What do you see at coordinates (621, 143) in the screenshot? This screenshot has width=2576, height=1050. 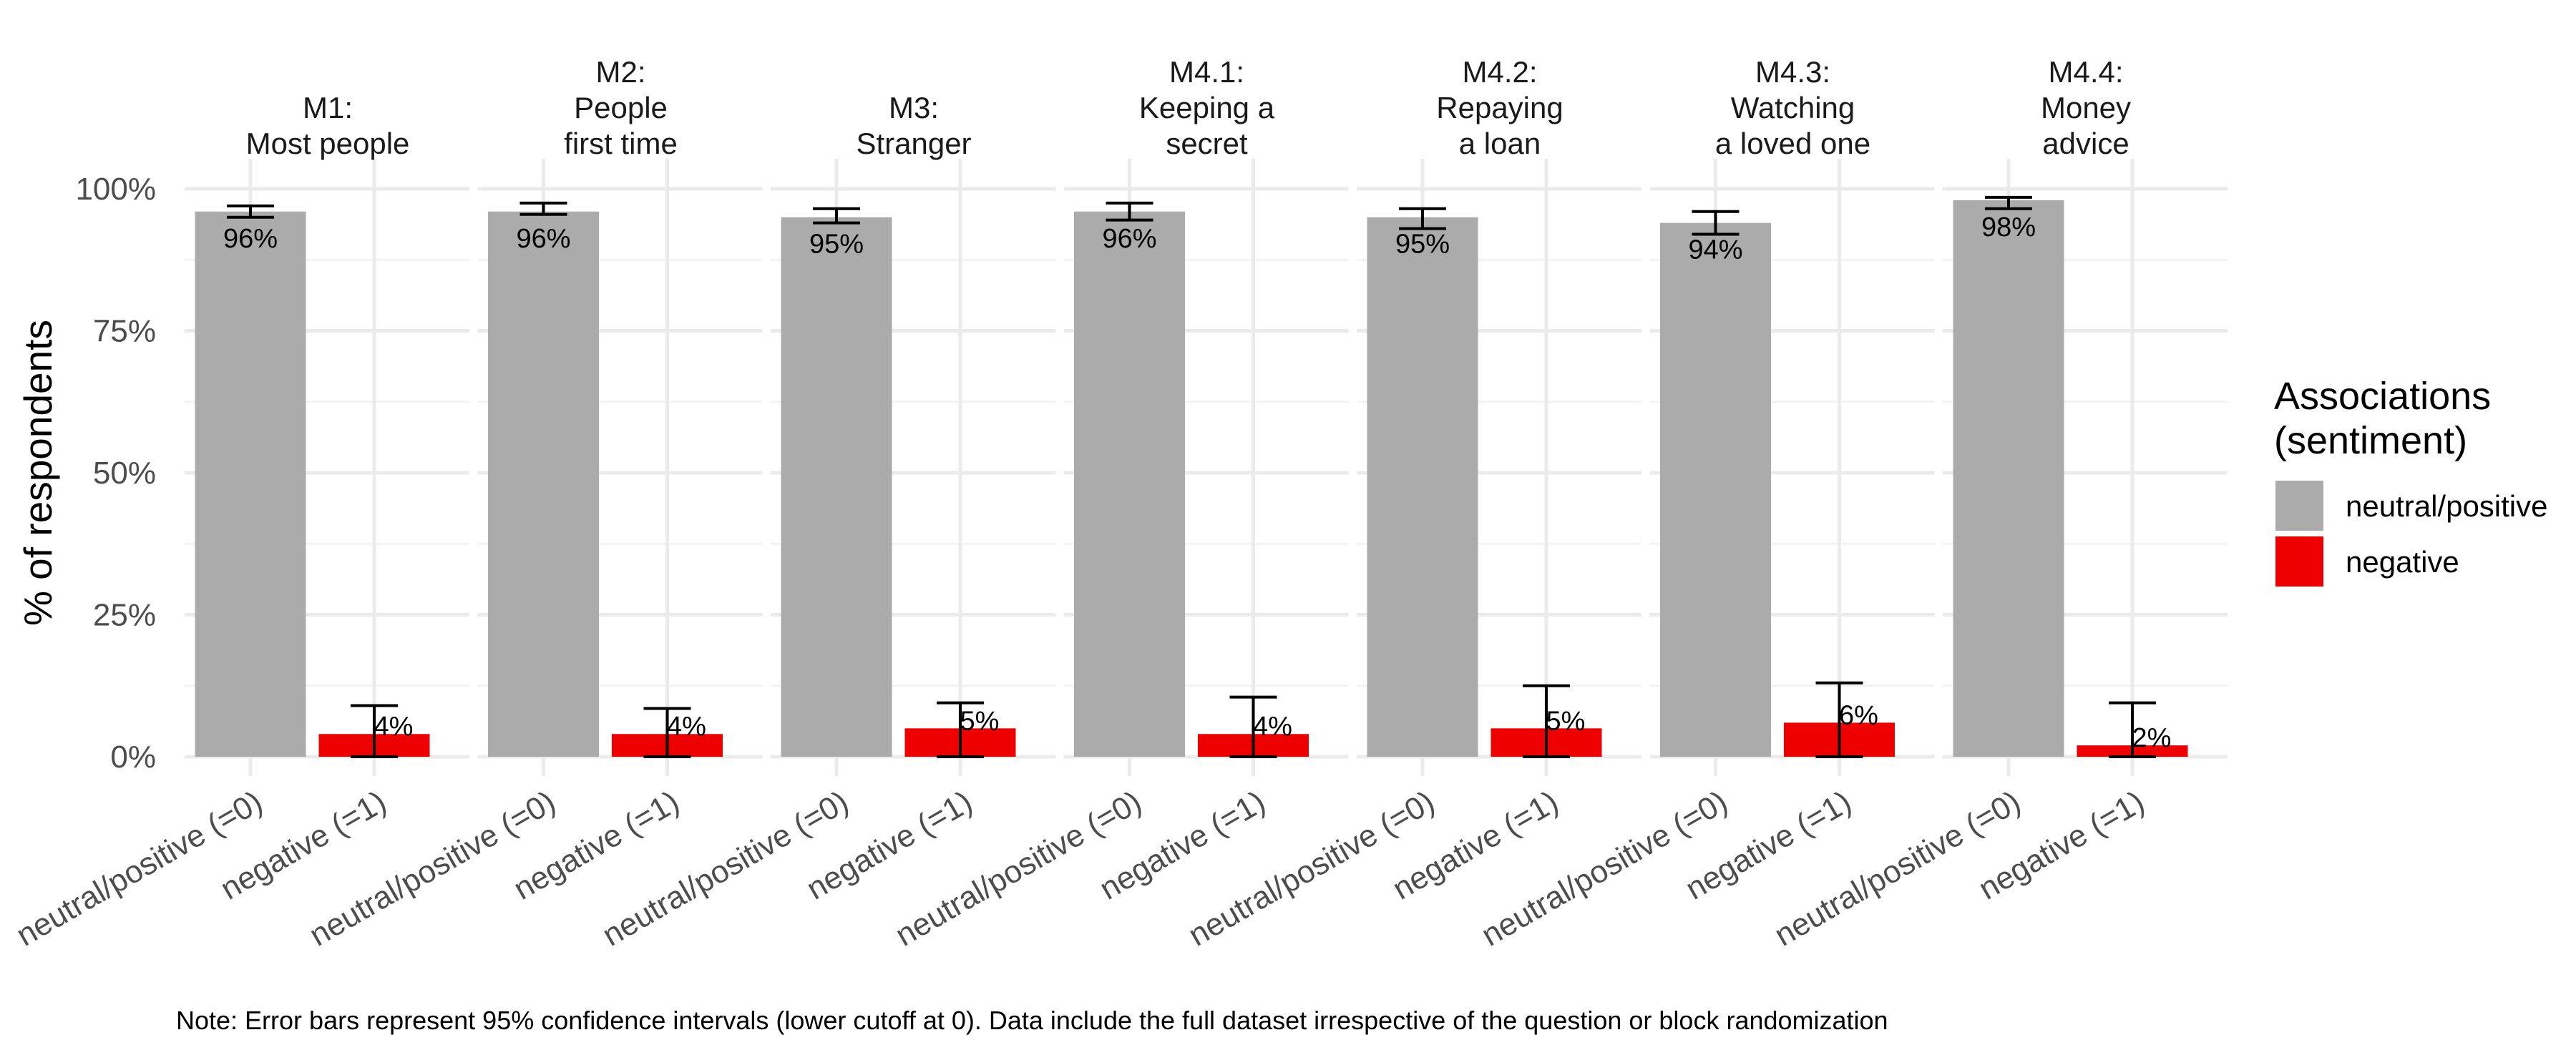 I see `facet-title: first time` at bounding box center [621, 143].